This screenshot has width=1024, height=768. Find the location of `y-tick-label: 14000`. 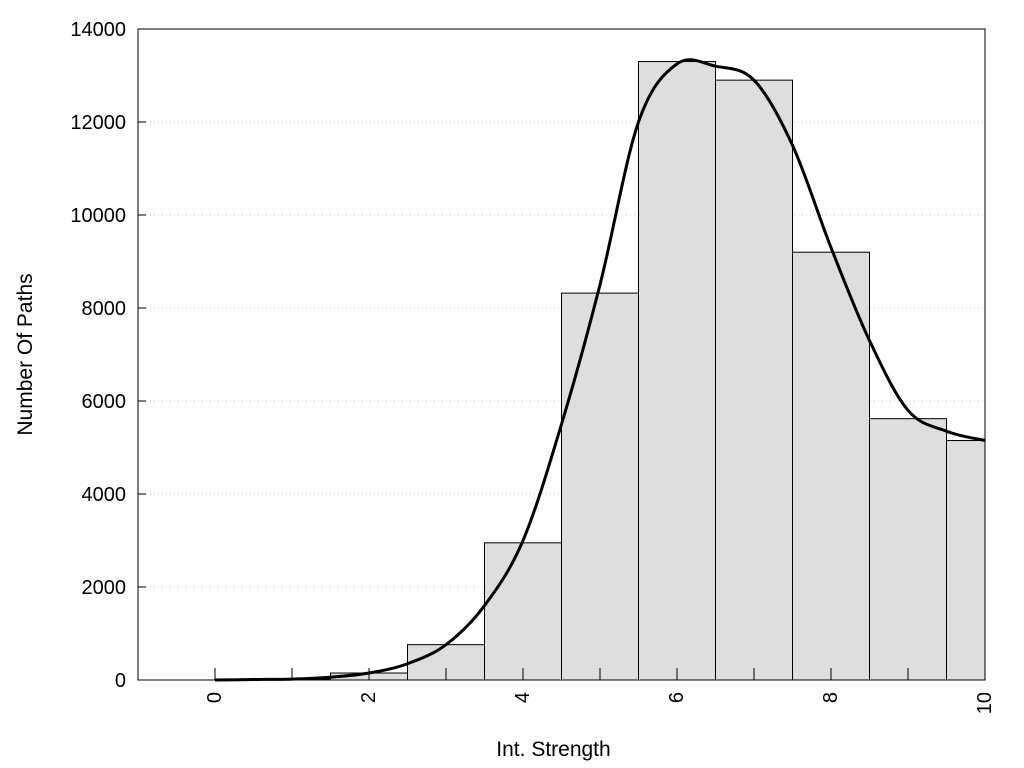

y-tick-label: 14000 is located at coordinates (98, 30).